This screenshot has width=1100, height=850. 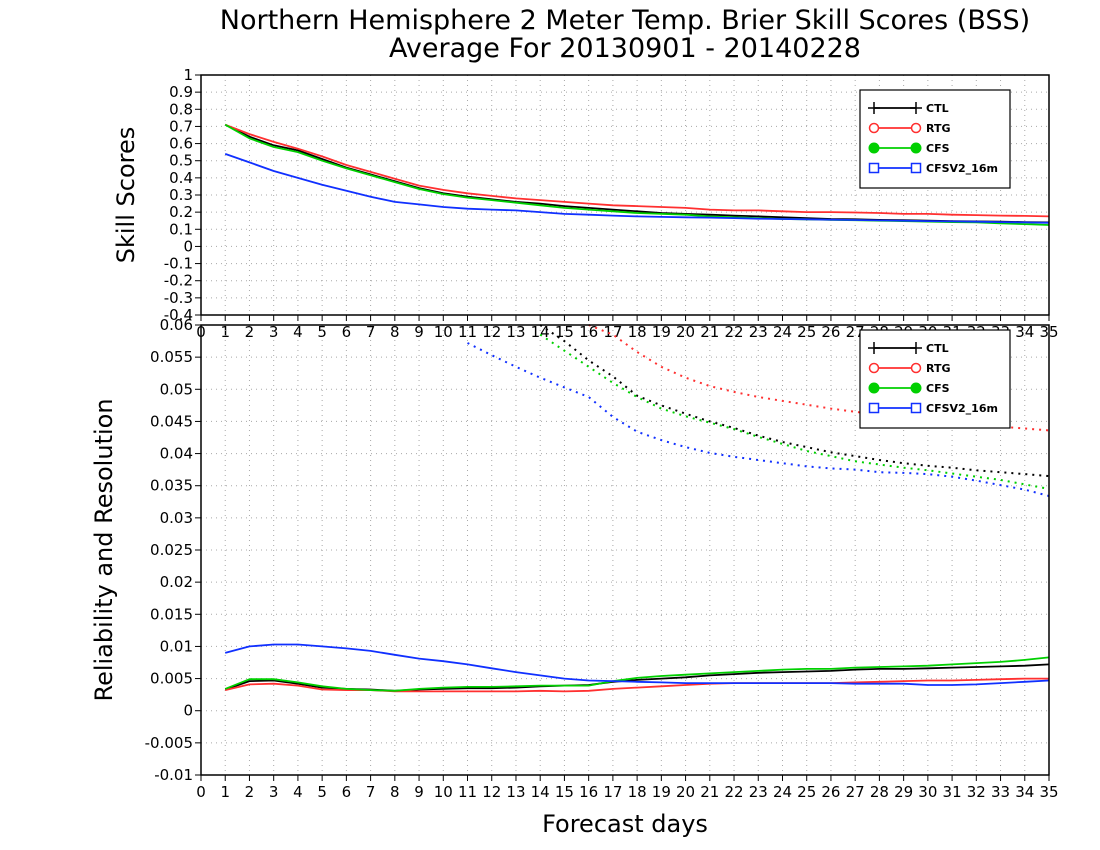 I want to click on x-tick-label: 7, so click(x=371, y=332).